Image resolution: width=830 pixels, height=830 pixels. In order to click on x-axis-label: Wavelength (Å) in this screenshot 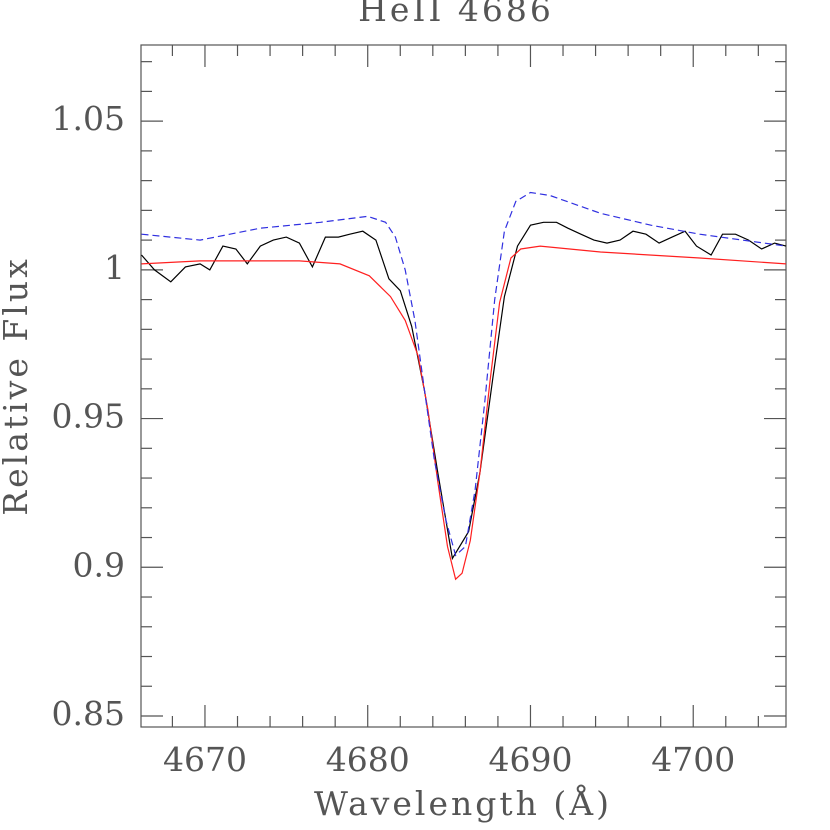, I will do `click(463, 803)`.